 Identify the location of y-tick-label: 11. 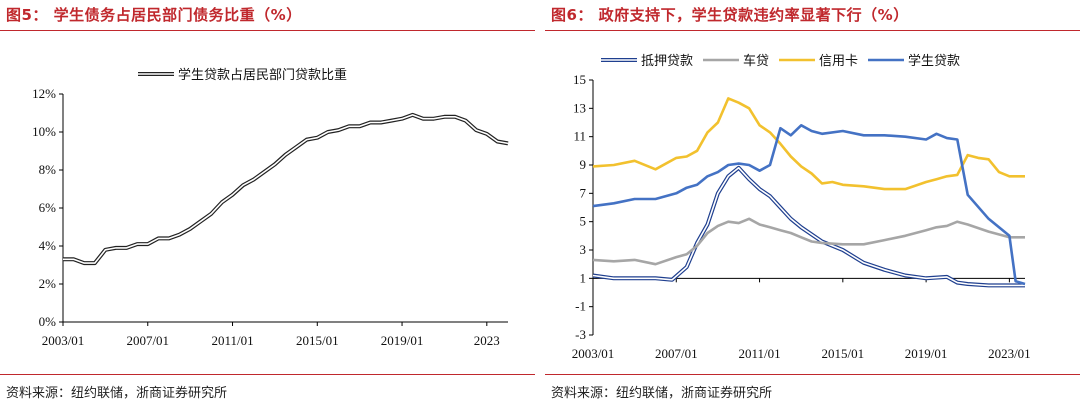
(579, 136).